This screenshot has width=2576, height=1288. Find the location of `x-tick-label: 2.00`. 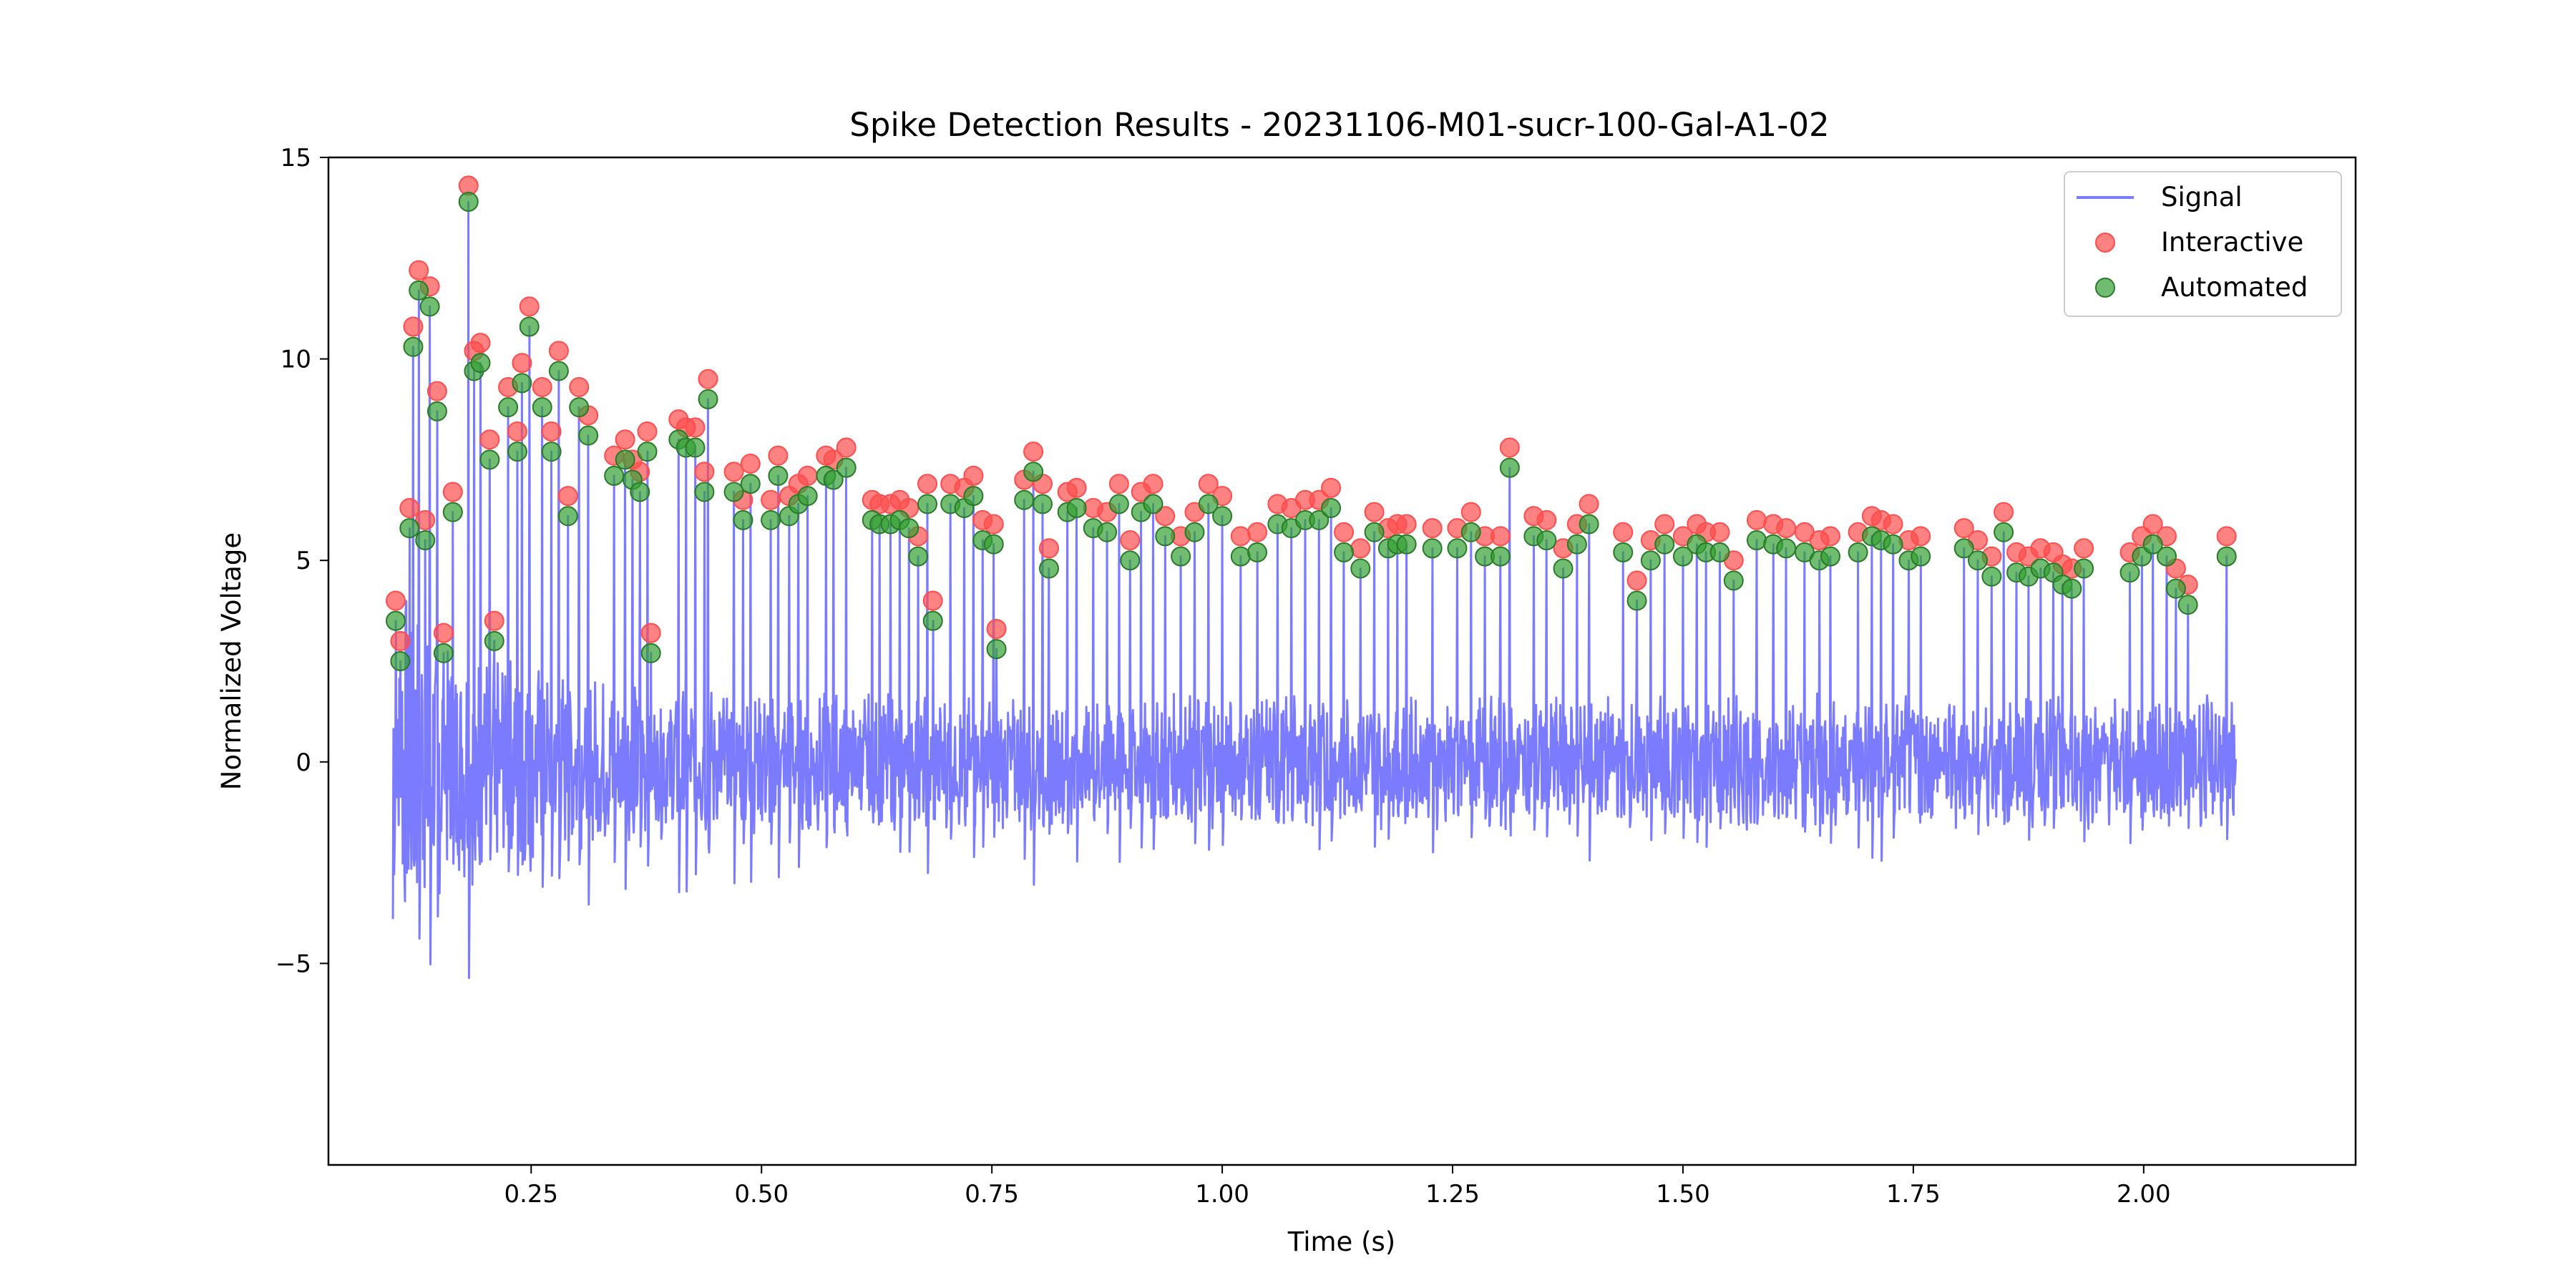

x-tick-label: 2.00 is located at coordinates (2144, 1194).